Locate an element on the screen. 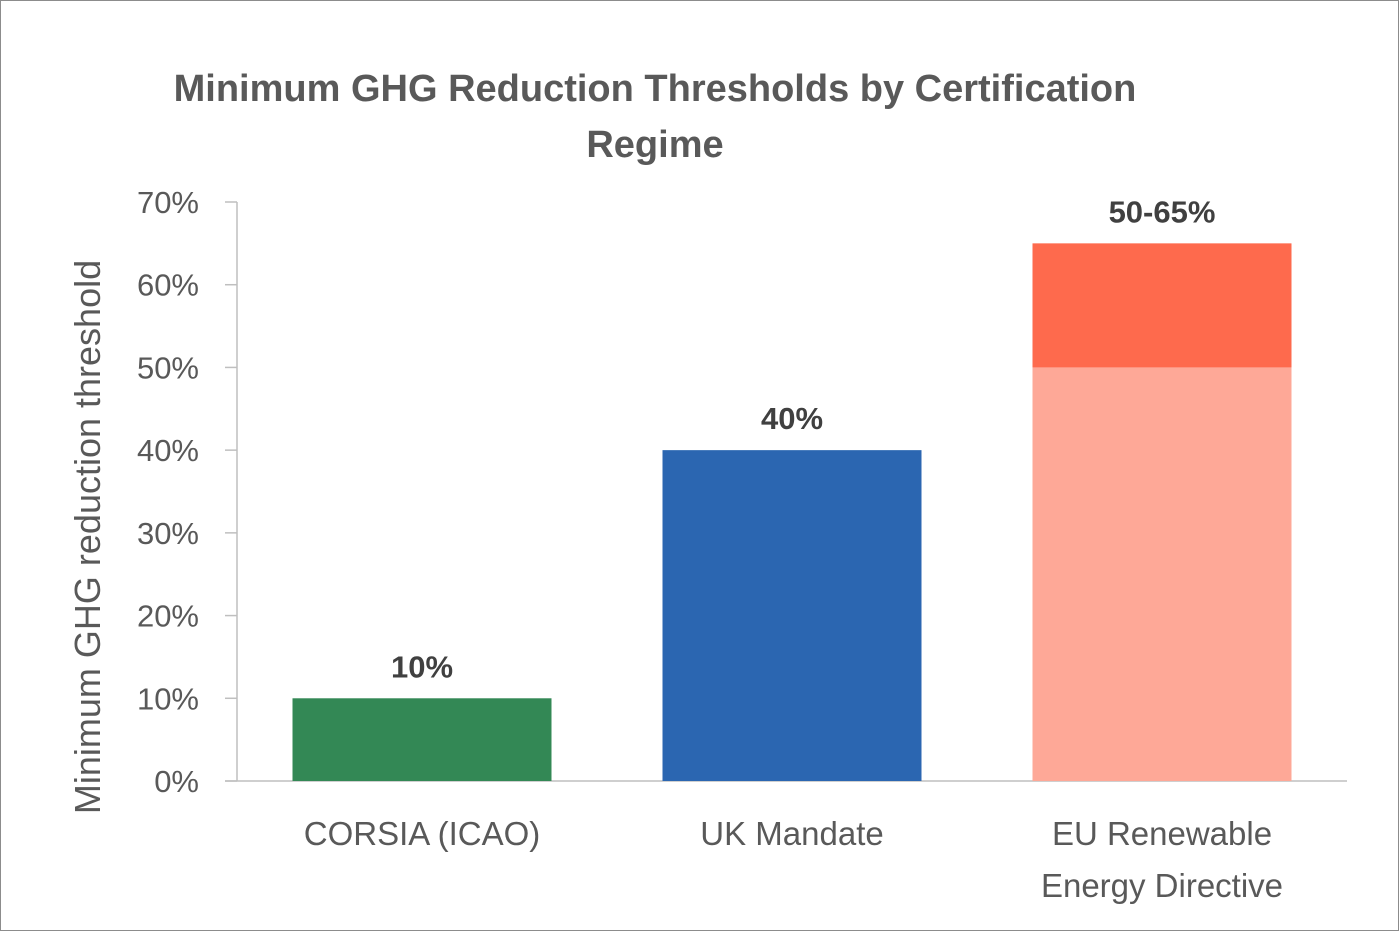 The width and height of the screenshot is (1399, 931). x-category-label: CORSIA (ICAO) is located at coordinates (422, 833).